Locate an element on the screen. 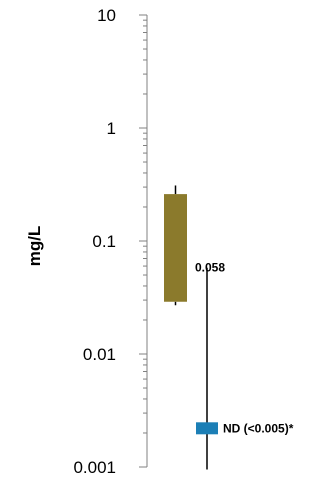  box is located at coordinates (175, 248).